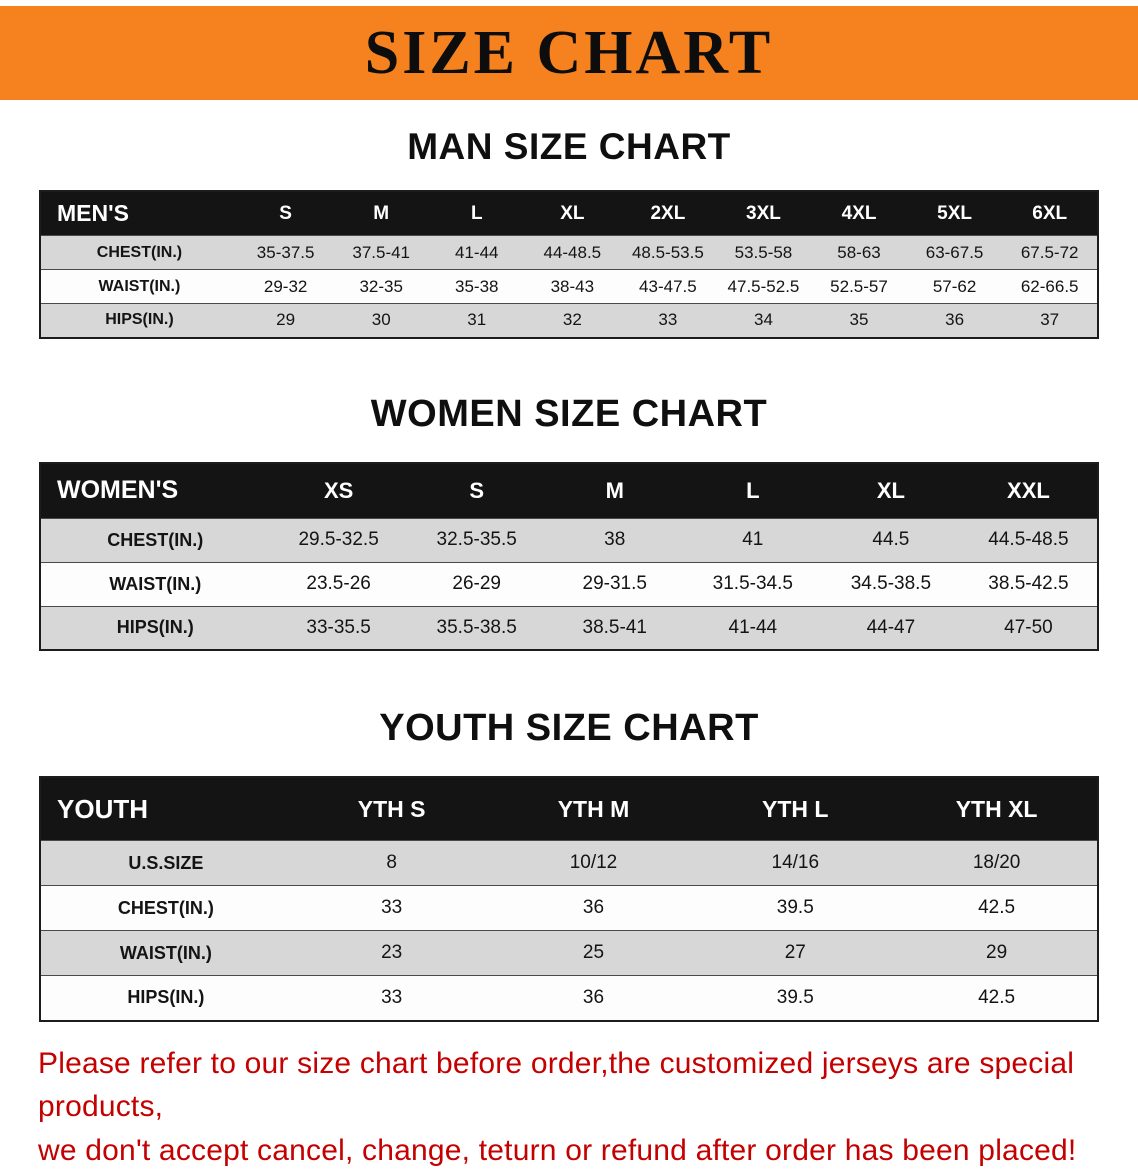  What do you see at coordinates (594, 809) in the screenshot?
I see `size-column-header: YTH M` at bounding box center [594, 809].